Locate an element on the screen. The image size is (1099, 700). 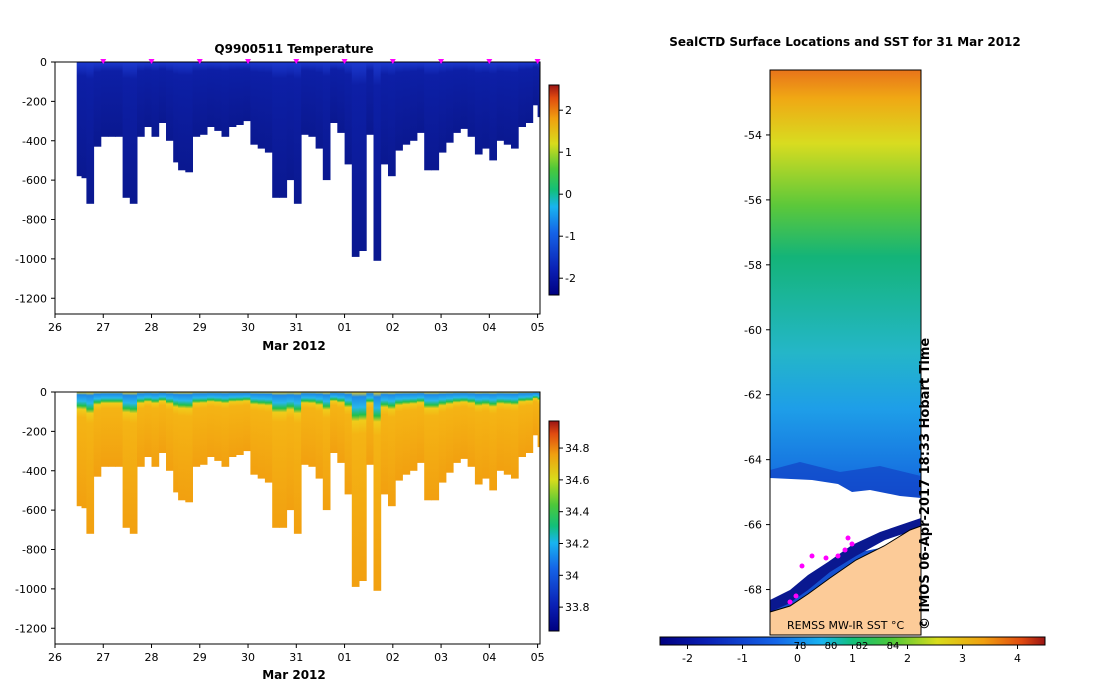
lat-tick-label: -68 is located at coordinates (753, 590).